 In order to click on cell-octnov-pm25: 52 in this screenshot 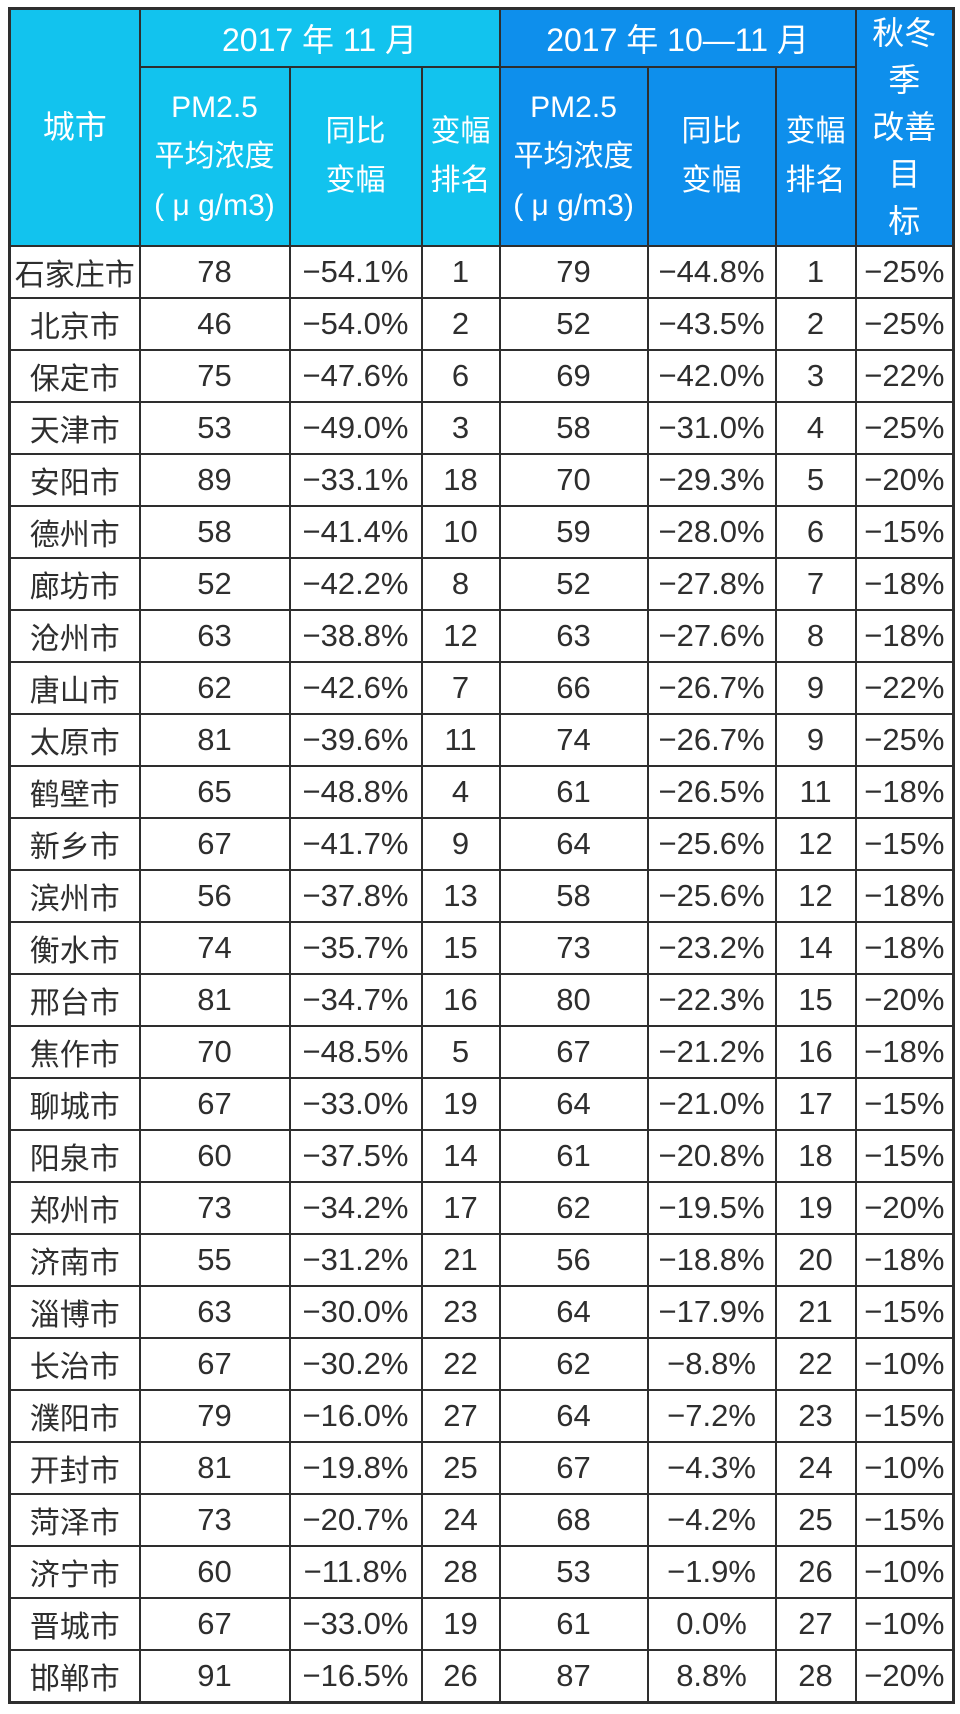, I will do `click(573, 324)`.